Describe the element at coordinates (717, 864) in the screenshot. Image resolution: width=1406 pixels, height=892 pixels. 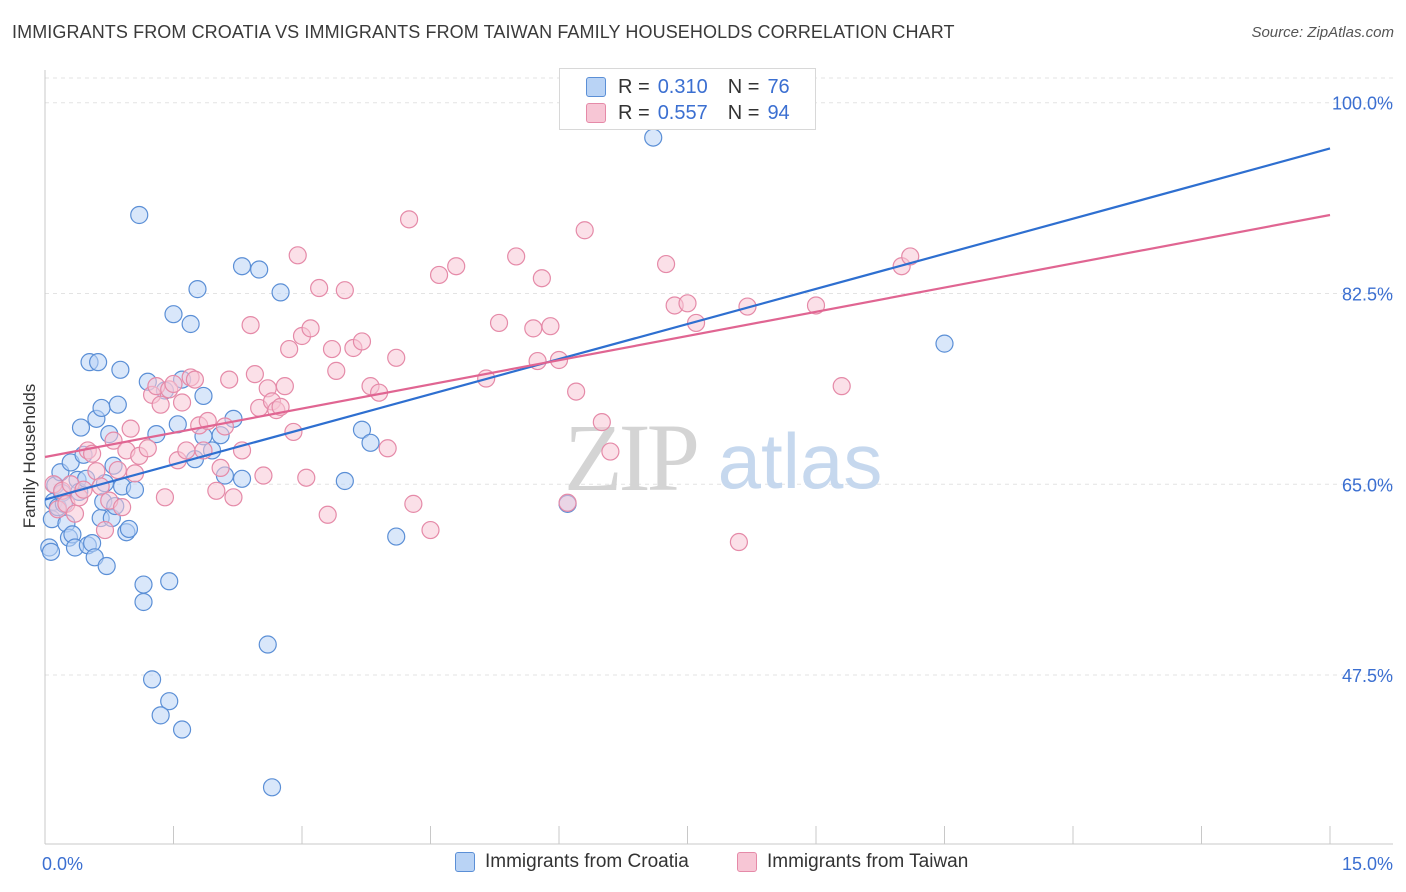
I see `x-tick-labels: 0.0% 15.0%` at that location.